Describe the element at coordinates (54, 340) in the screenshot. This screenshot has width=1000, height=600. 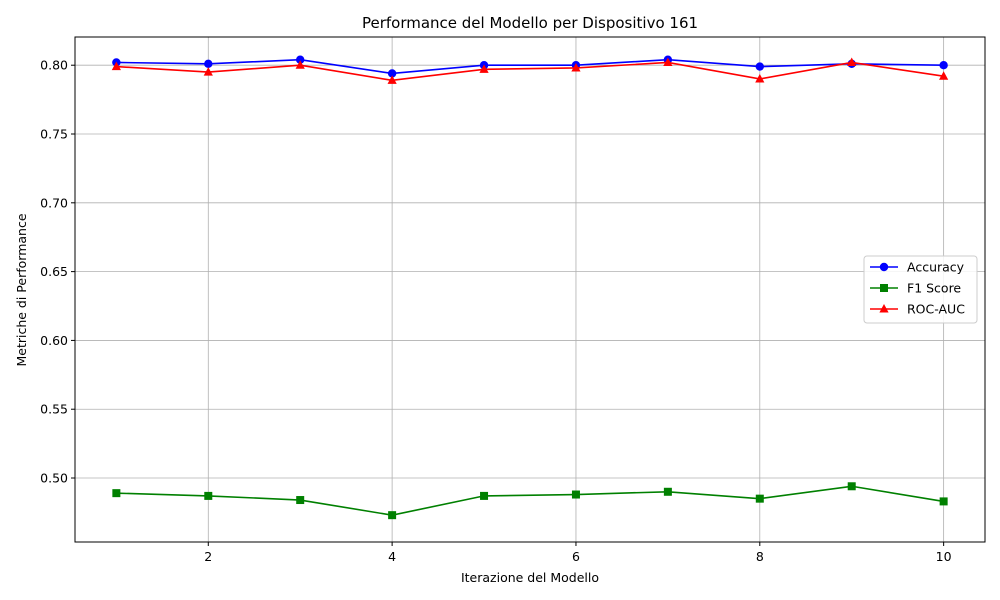
I see `y-tick-label: 0.60` at that location.